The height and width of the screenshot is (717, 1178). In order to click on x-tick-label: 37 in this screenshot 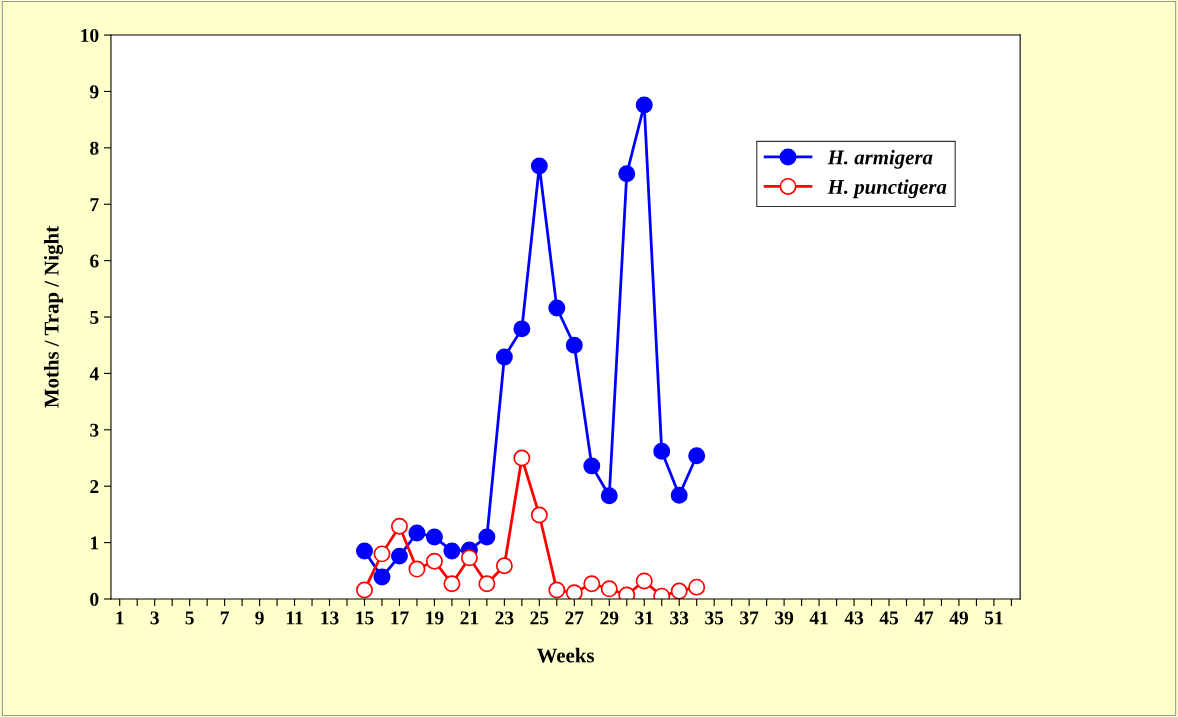, I will do `click(749, 618)`.